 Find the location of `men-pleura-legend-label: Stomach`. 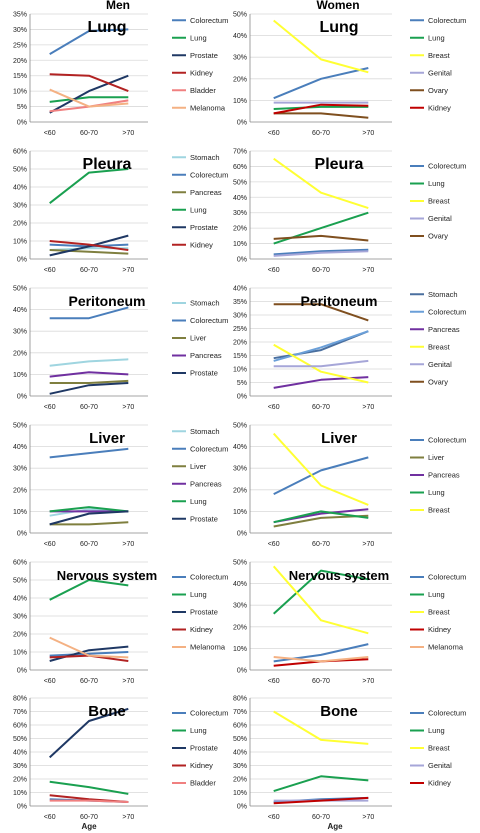

men-pleura-legend-label: Stomach is located at coordinates (205, 157).